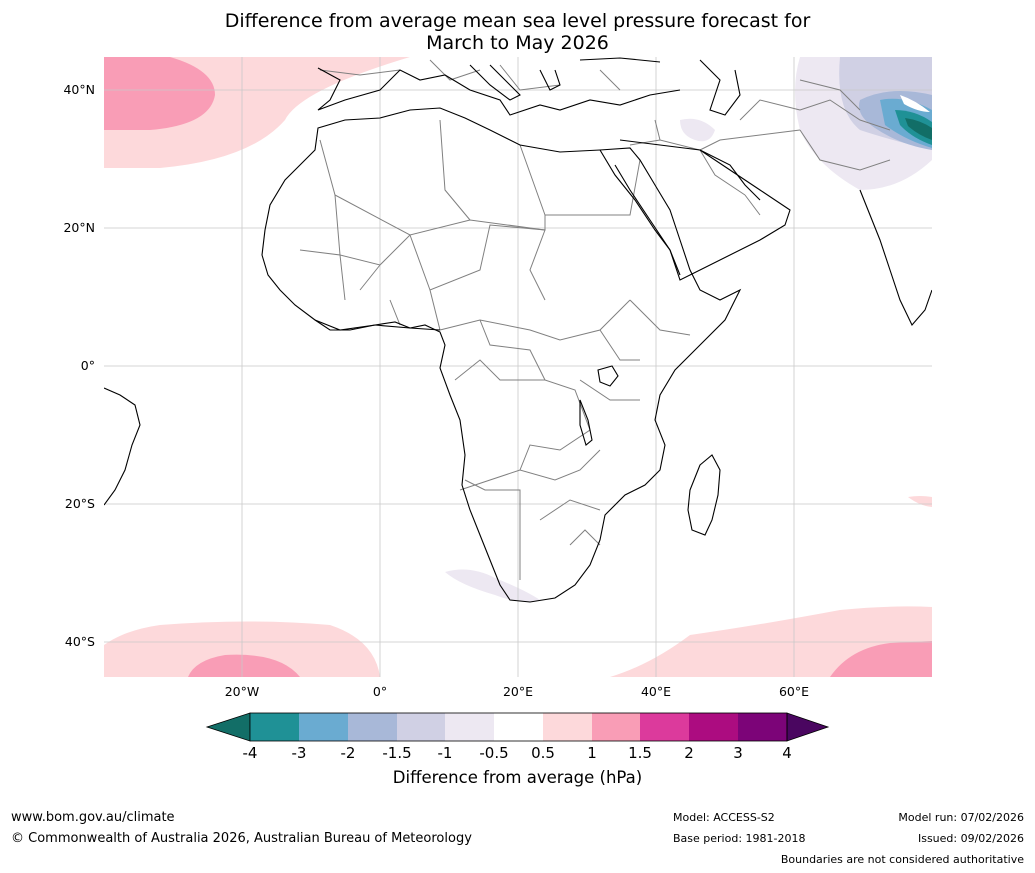 The width and height of the screenshot is (1035, 873). What do you see at coordinates (586, 422) in the screenshot?
I see `lake-tanganyika` at bounding box center [586, 422].